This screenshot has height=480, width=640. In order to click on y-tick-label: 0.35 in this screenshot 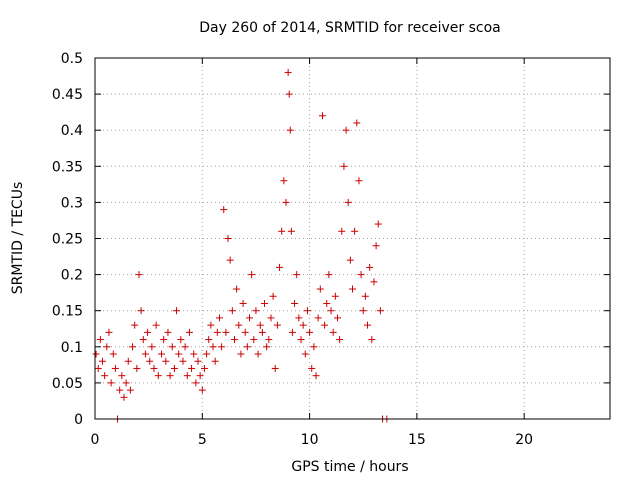, I will do `click(67, 167)`.